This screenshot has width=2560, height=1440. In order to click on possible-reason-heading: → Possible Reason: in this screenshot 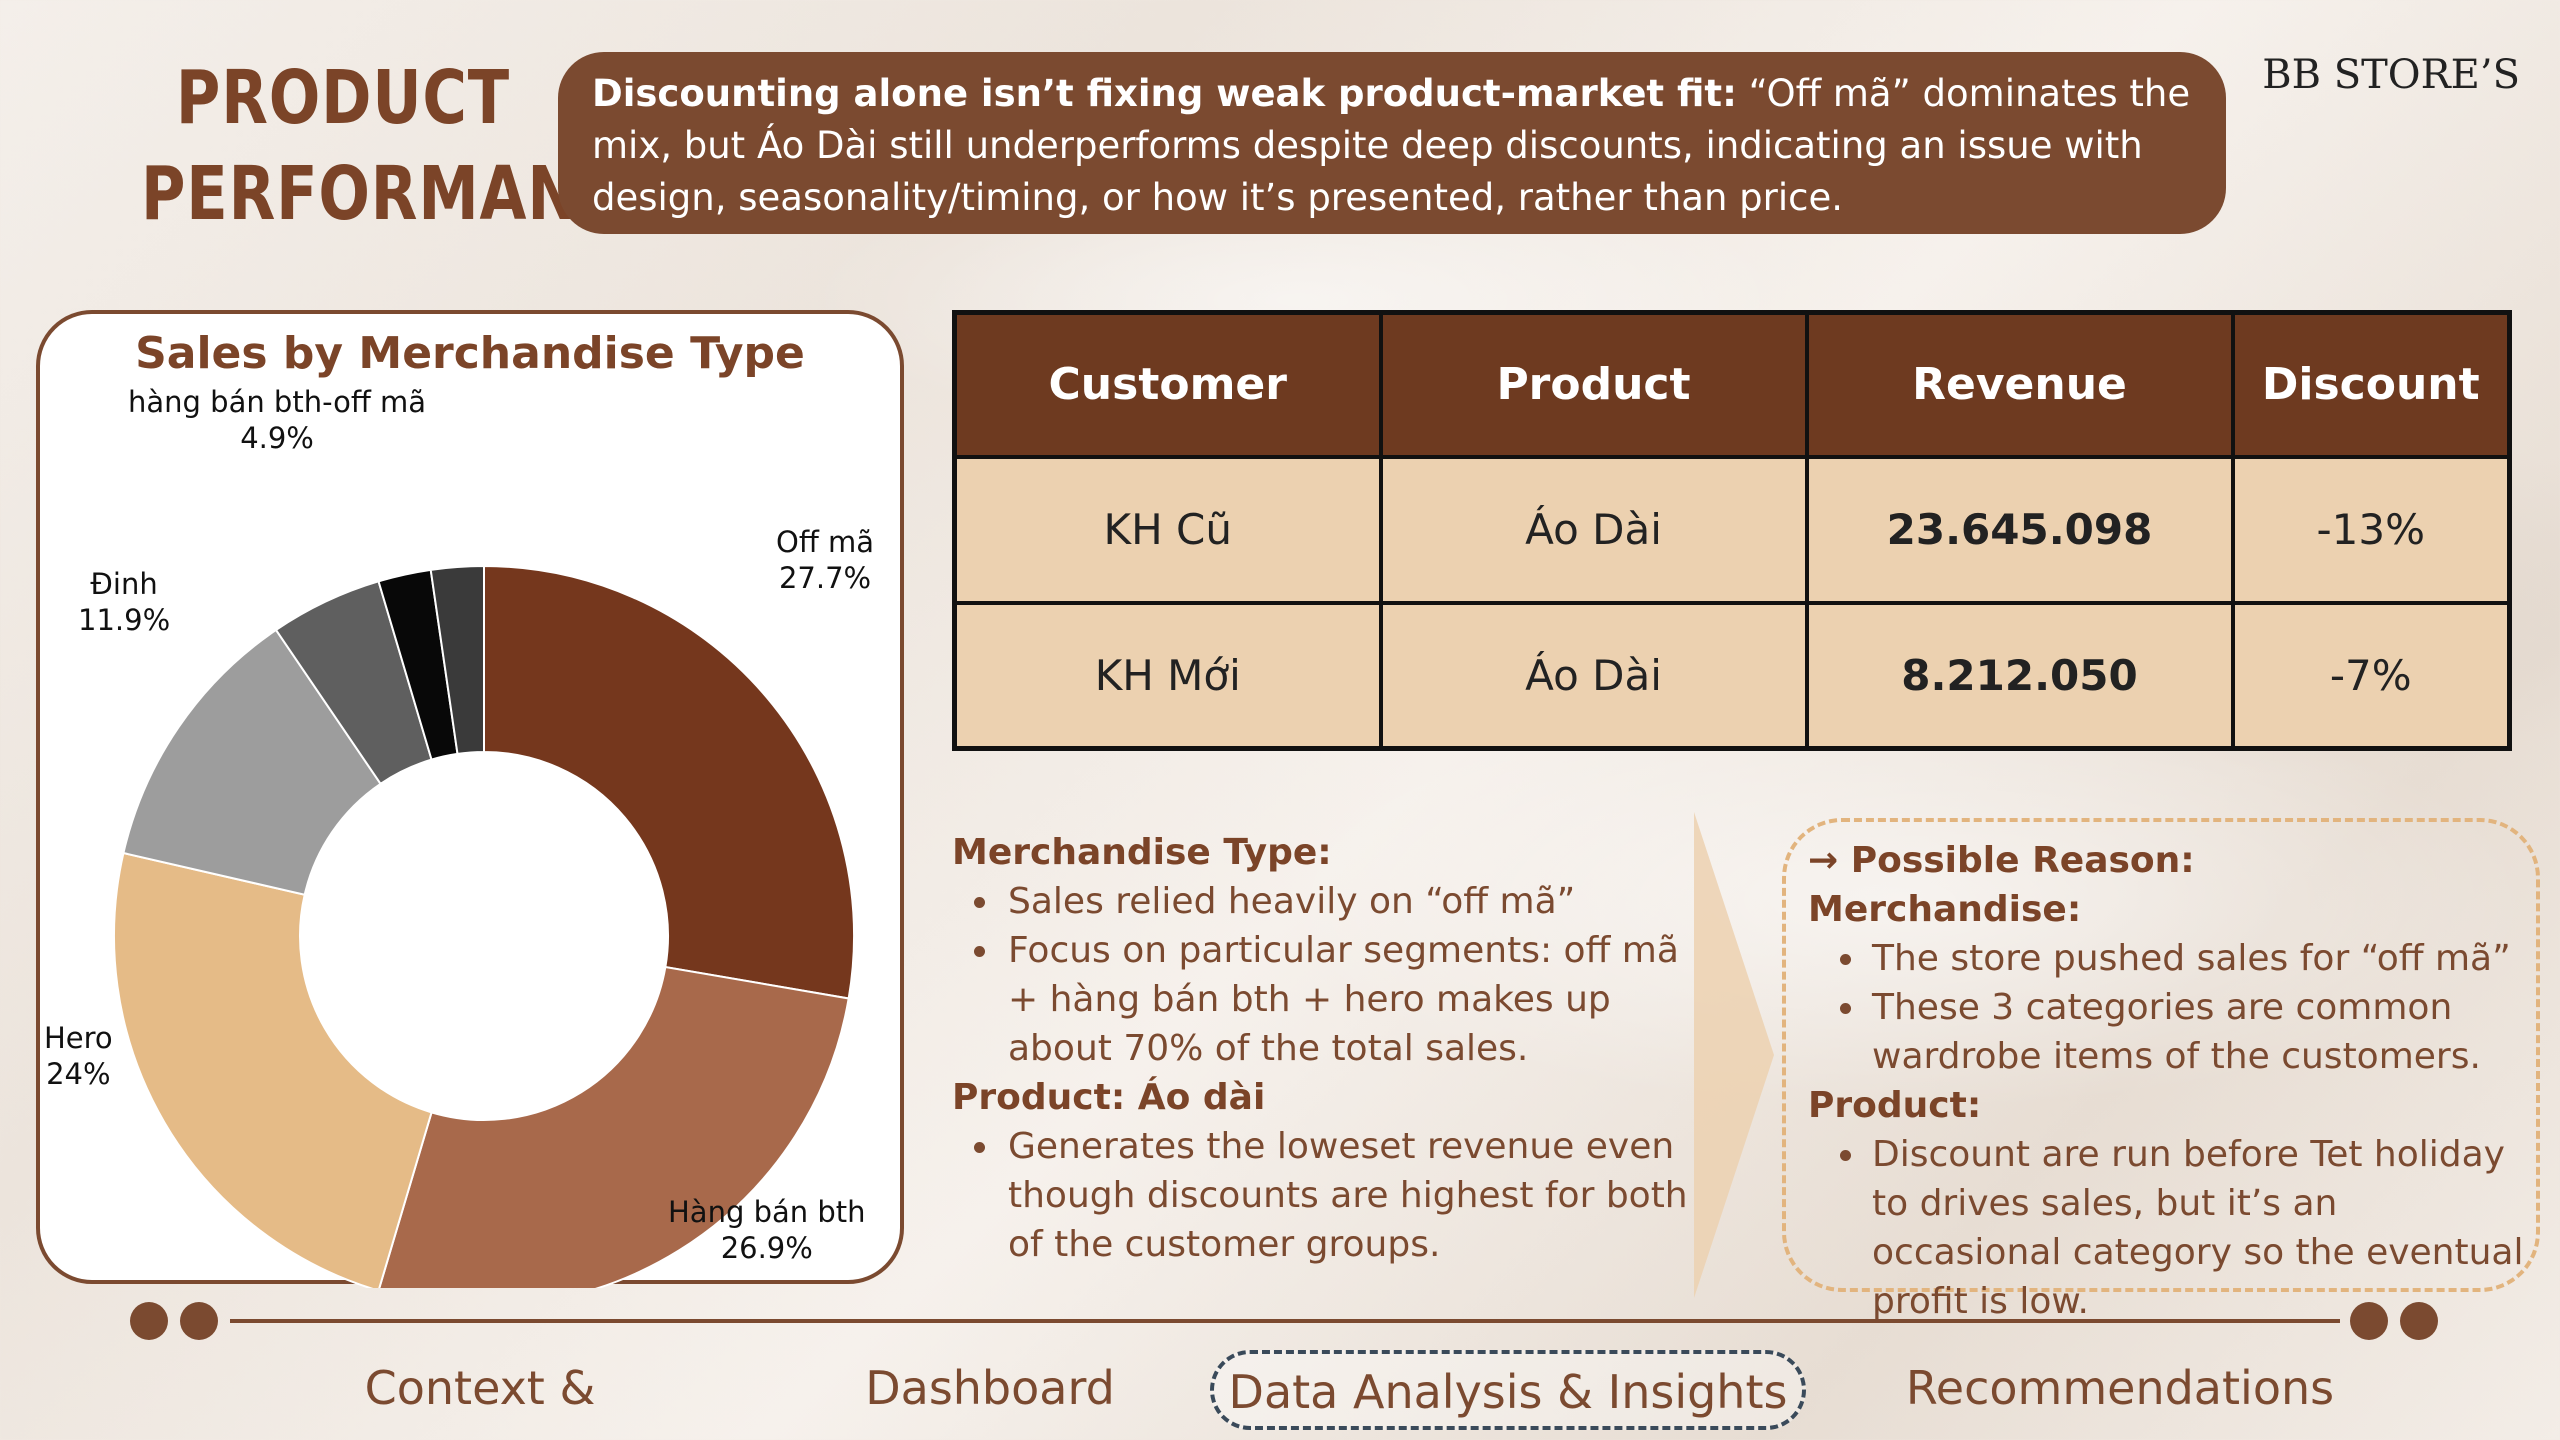, I will do `click(2001, 860)`.